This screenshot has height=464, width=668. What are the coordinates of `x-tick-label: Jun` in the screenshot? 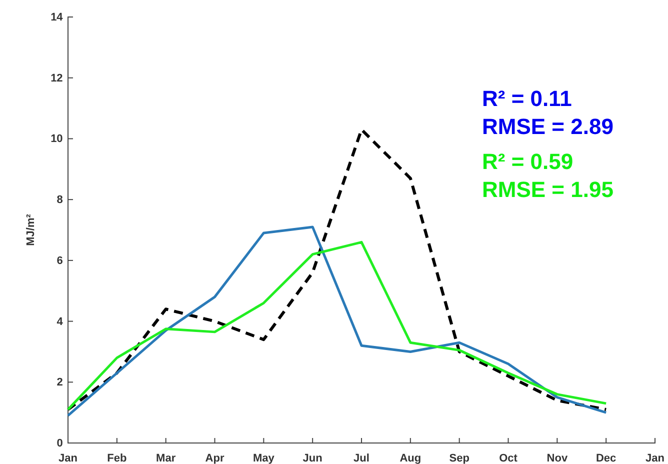 It's located at (312, 458).